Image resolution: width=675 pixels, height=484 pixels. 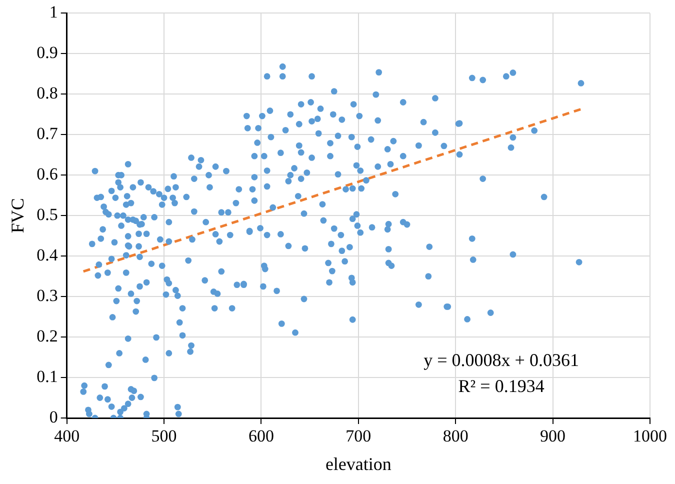 What do you see at coordinates (47, 93) in the screenshot?
I see `y-tick-label: 0.8` at bounding box center [47, 93].